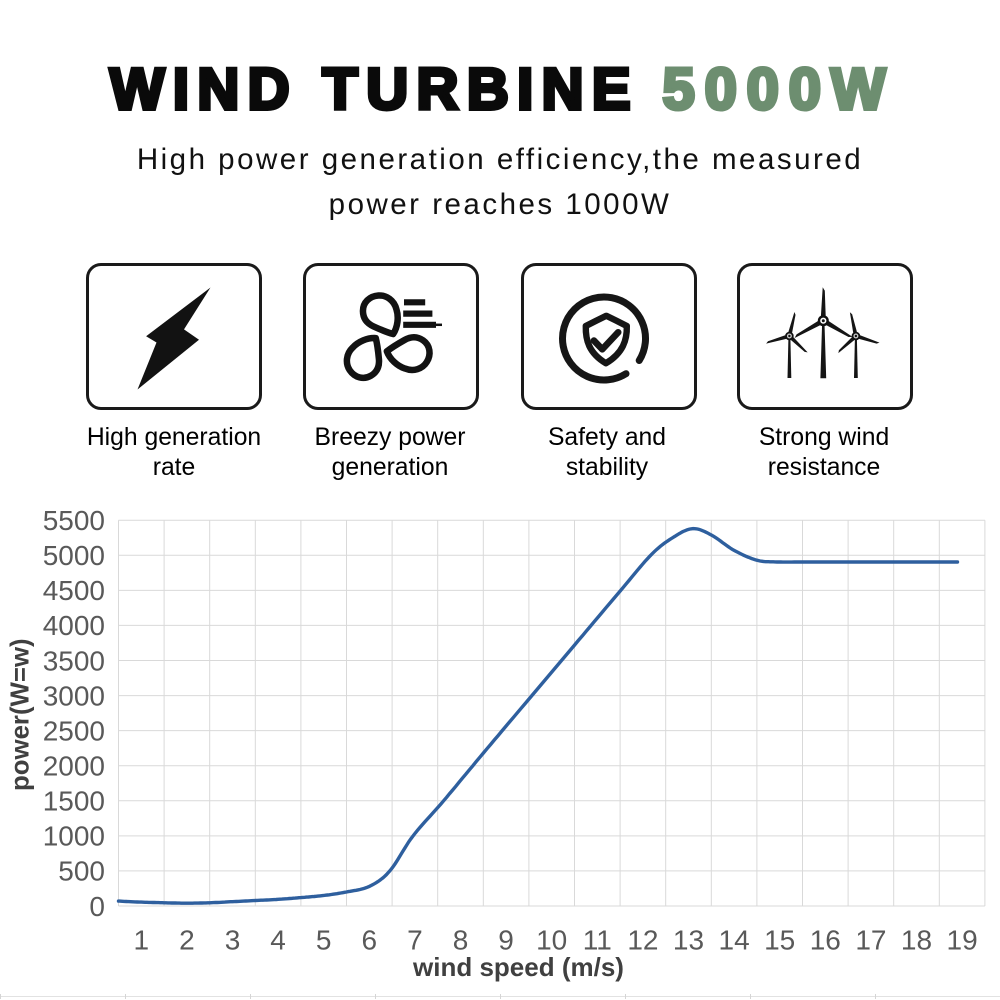 The height and width of the screenshot is (1000, 1000). What do you see at coordinates (688, 940) in the screenshot?
I see `svg-text: 13` at bounding box center [688, 940].